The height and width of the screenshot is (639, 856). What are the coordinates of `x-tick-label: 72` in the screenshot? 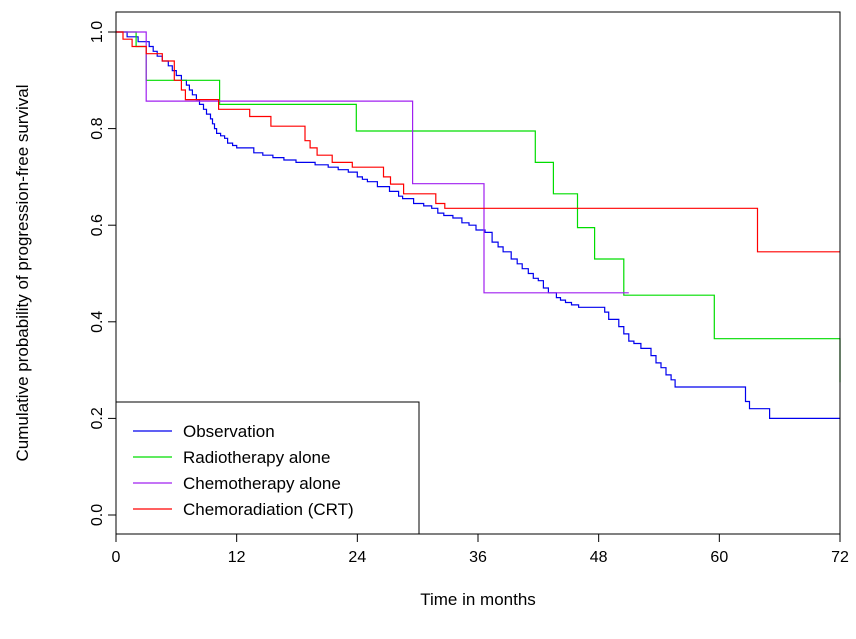 It's located at (840, 557).